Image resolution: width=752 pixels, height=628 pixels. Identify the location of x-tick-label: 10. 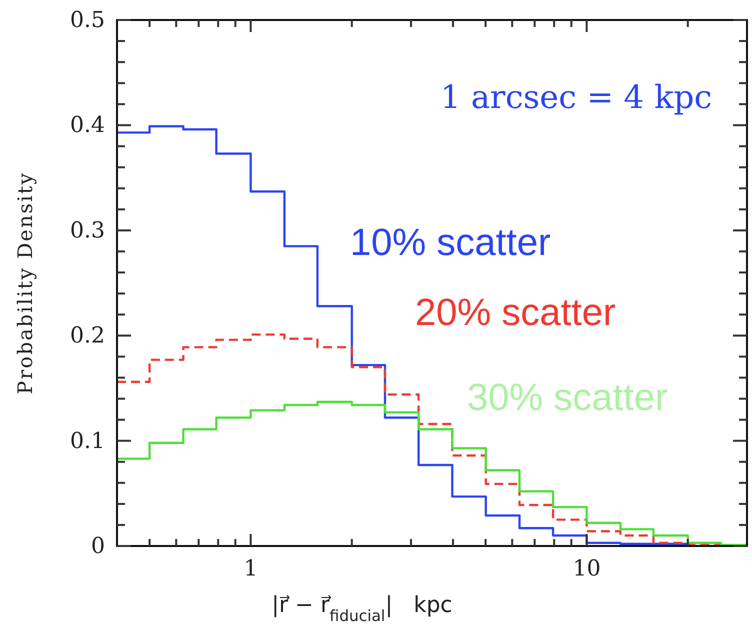
(586, 569).